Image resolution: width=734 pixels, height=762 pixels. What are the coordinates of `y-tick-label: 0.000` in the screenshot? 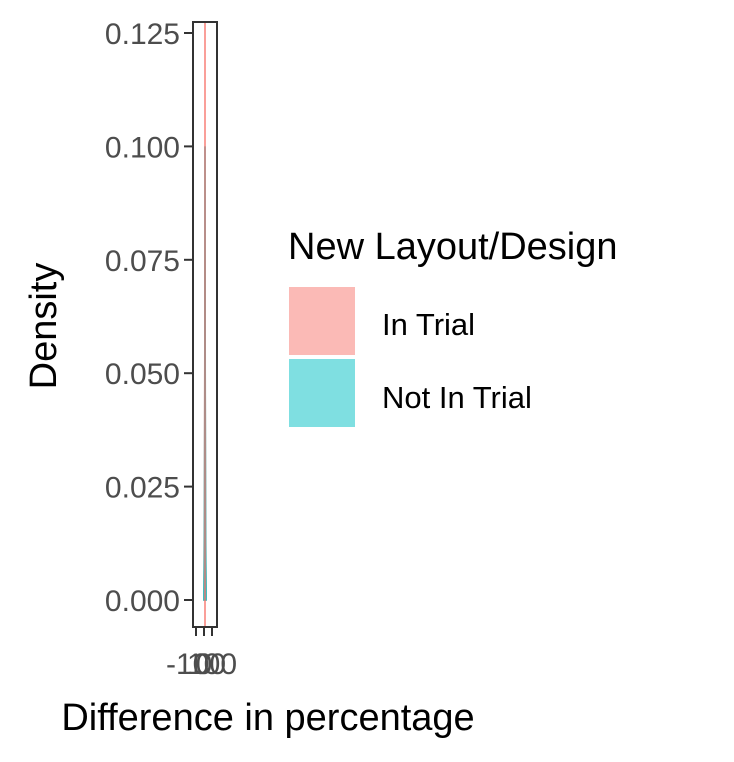 It's located at (142, 601).